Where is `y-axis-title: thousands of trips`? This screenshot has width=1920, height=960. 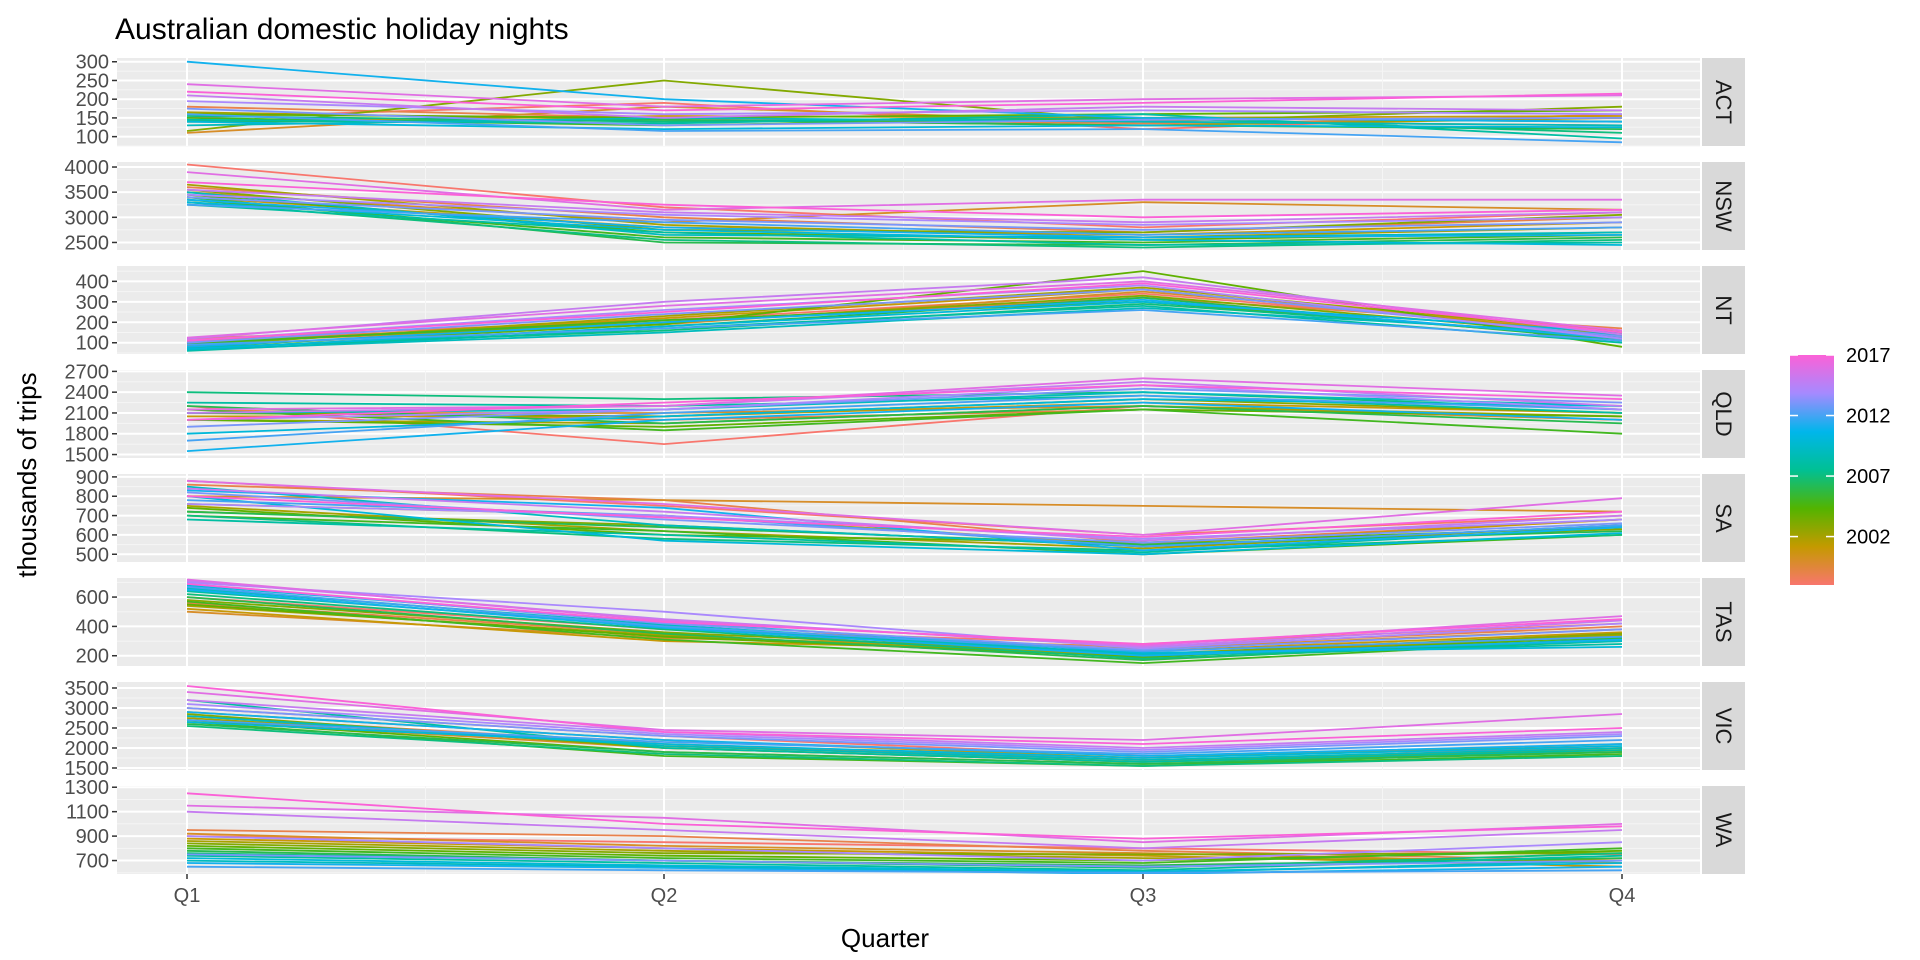 y-axis-title: thousands of trips is located at coordinates (27, 474).